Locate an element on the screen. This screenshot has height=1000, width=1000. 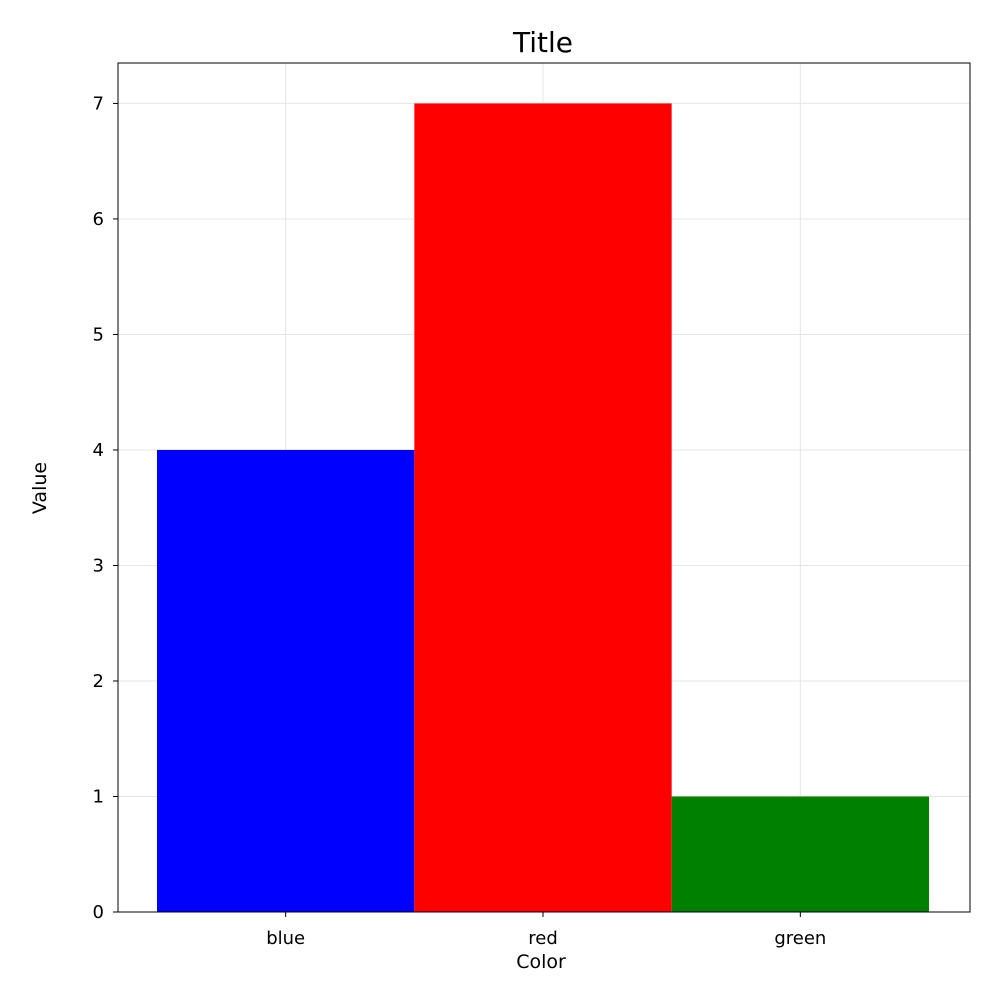
x-tick-label-blue: blue is located at coordinates (285, 938).